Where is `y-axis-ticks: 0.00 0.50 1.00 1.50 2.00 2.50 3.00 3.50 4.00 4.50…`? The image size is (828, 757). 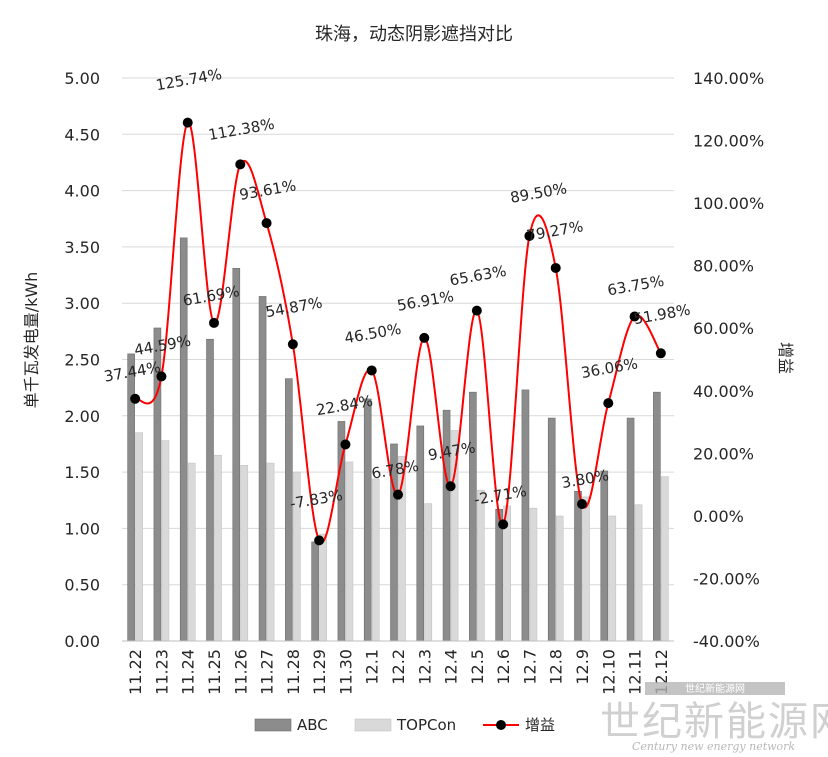 y-axis-ticks: 0.00 0.50 1.00 1.50 2.00 2.50 3.00 3.50 4.00 4.50… is located at coordinates (82, 360).